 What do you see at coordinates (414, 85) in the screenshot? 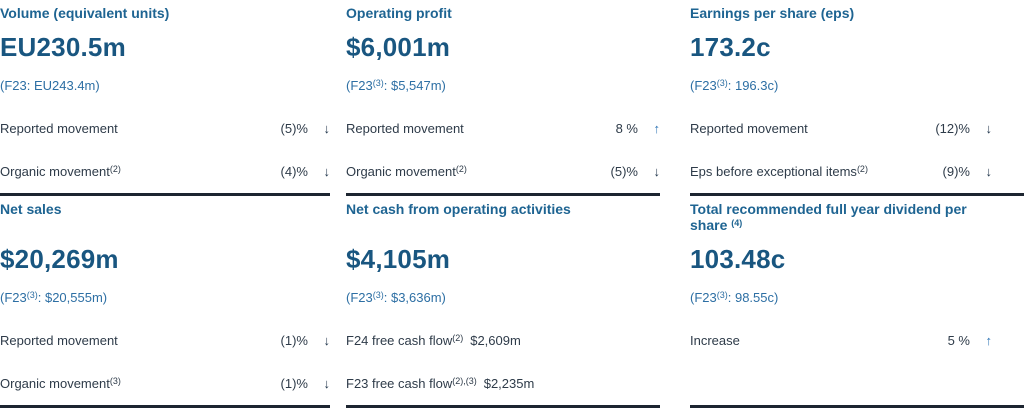
I see `prior-rest: : $5,547m)` at bounding box center [414, 85].